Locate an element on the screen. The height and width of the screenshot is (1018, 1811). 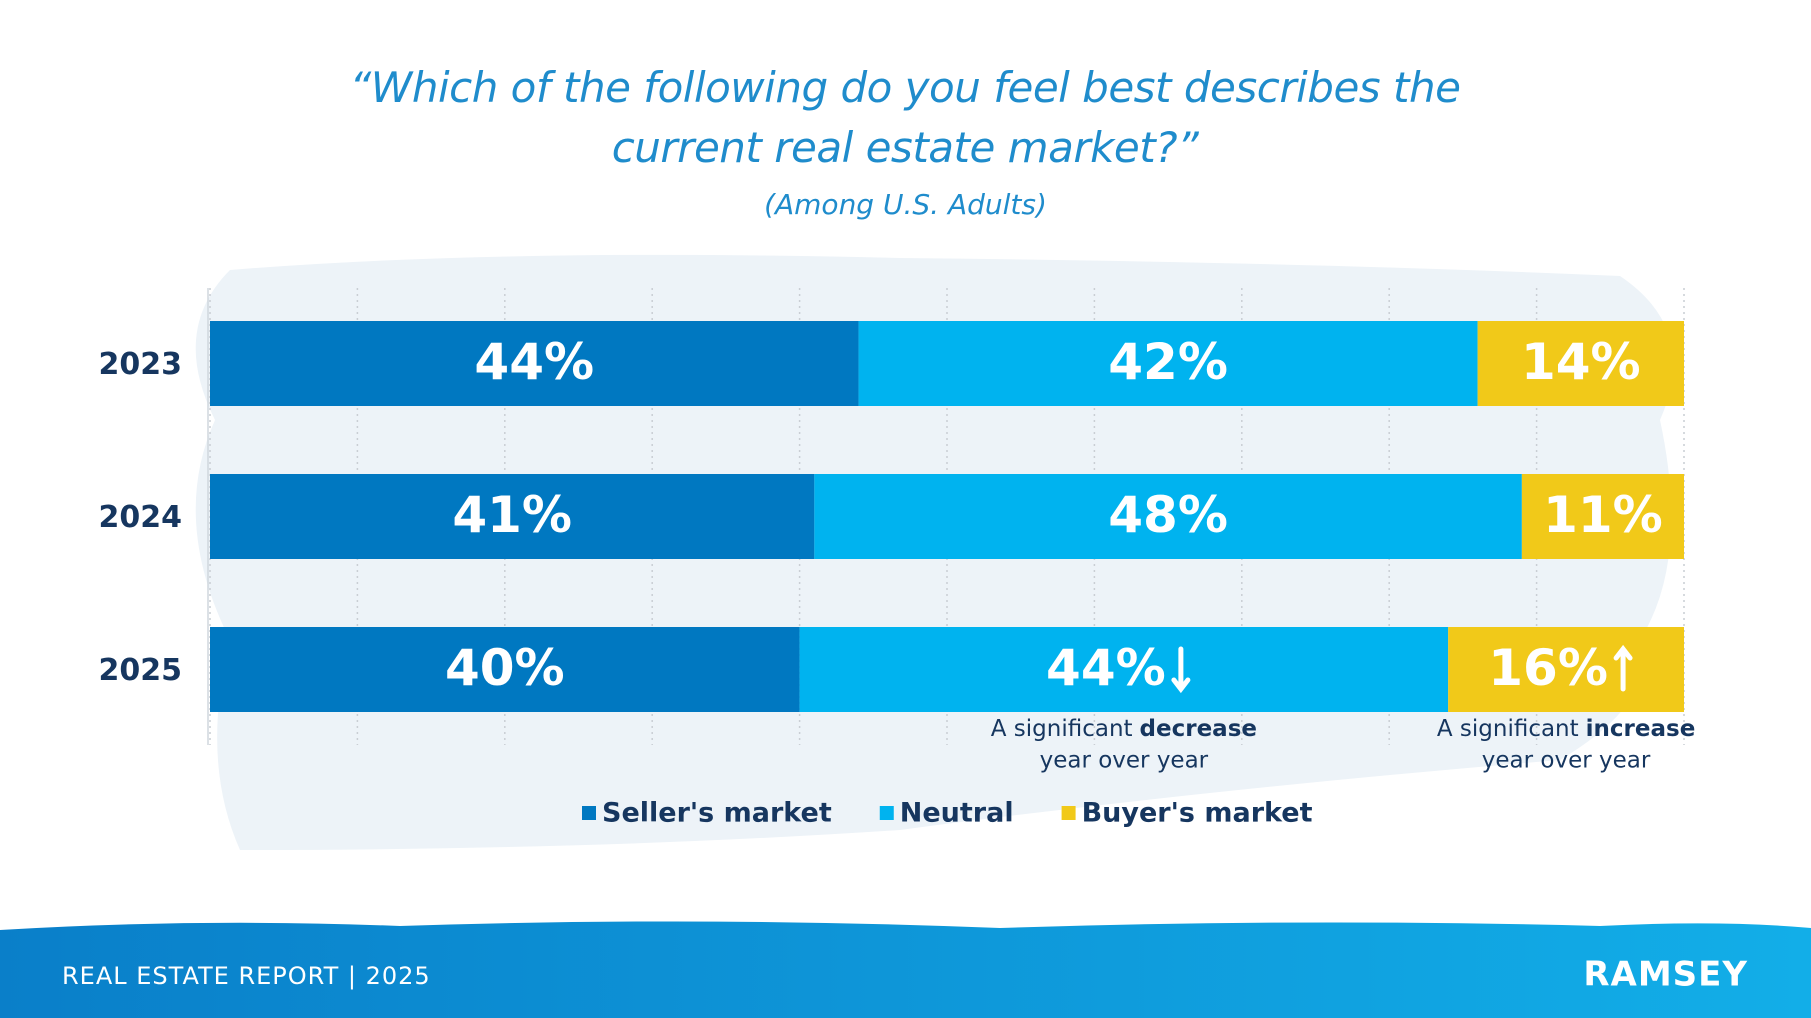
value-label: 48% is located at coordinates (1168, 515).